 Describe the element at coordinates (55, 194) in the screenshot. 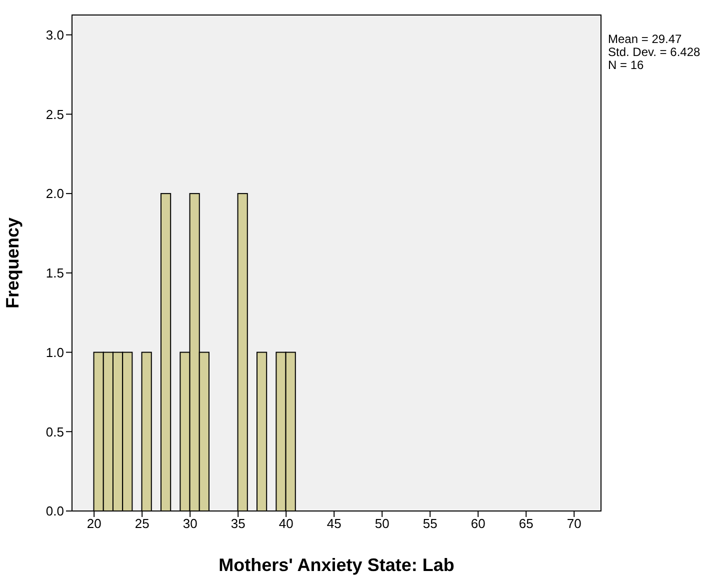

I see `y-tick-label: 2.0` at that location.